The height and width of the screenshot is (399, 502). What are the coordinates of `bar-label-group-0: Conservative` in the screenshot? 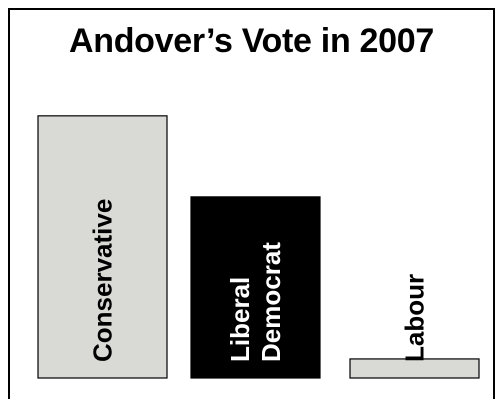 It's located at (103, 280).